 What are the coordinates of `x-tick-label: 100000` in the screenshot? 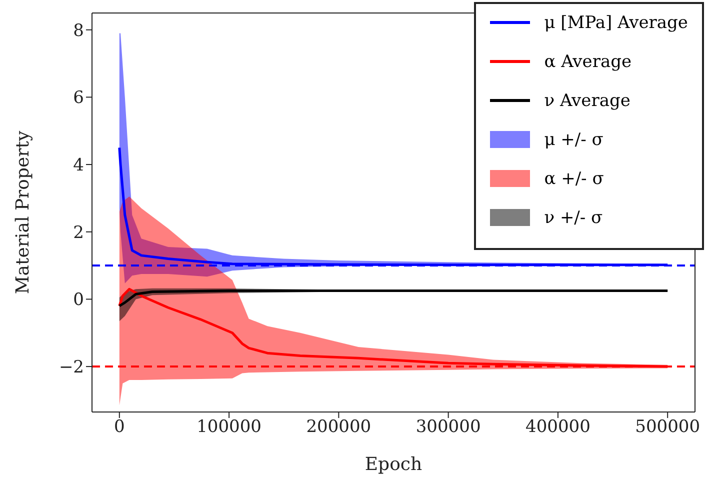 It's located at (229, 427).